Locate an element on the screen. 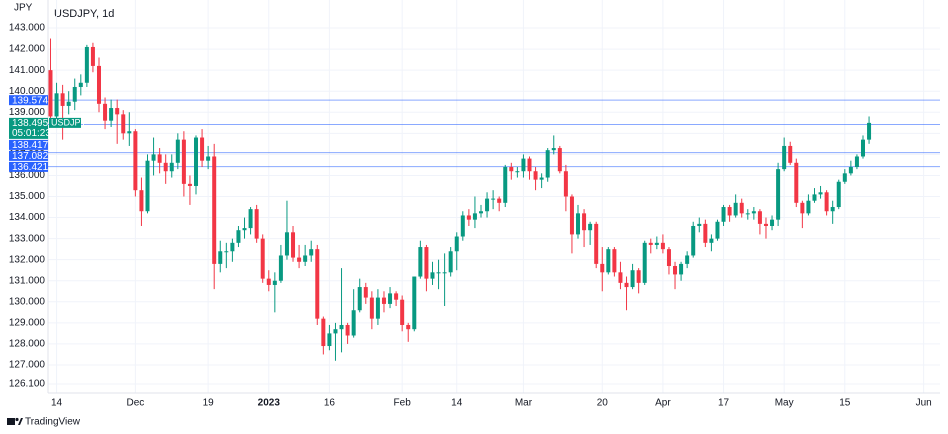  y-tick-label: 134.000 is located at coordinates (27, 217).